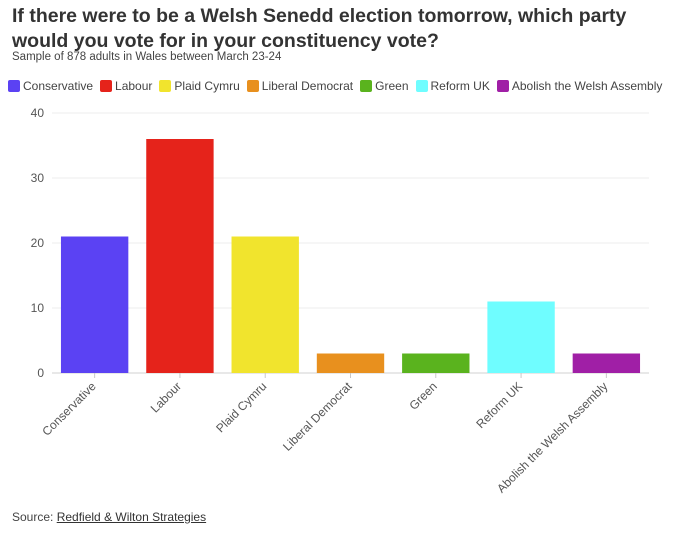 The height and width of the screenshot is (533, 674). I want to click on y-tick-label: 40, so click(38, 113).